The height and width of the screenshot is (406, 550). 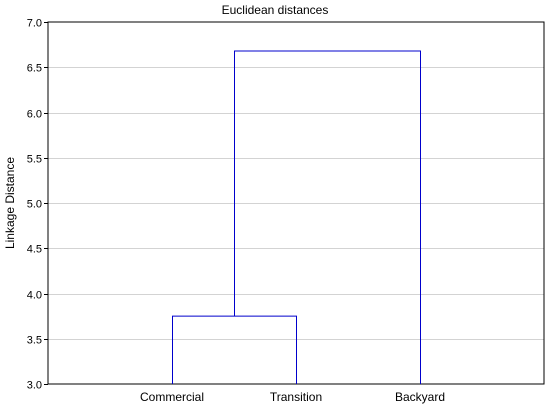 I want to click on y-tick-label: 4.5, so click(x=34, y=250).